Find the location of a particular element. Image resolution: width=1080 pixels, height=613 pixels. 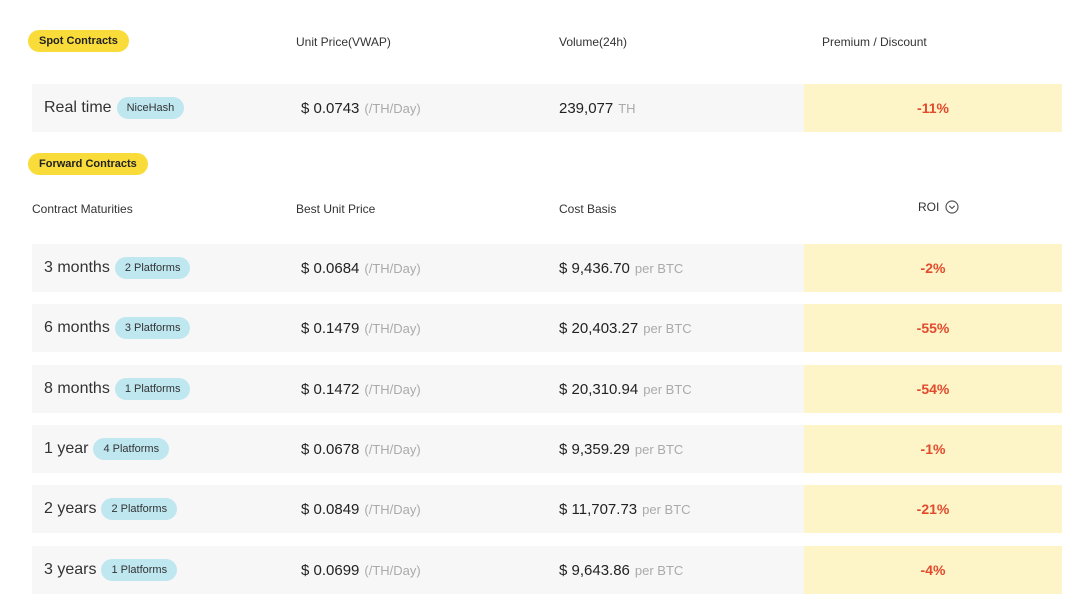

best-unit-price-cell: $ 0.0699 (/TH/Day) is located at coordinates (361, 570).